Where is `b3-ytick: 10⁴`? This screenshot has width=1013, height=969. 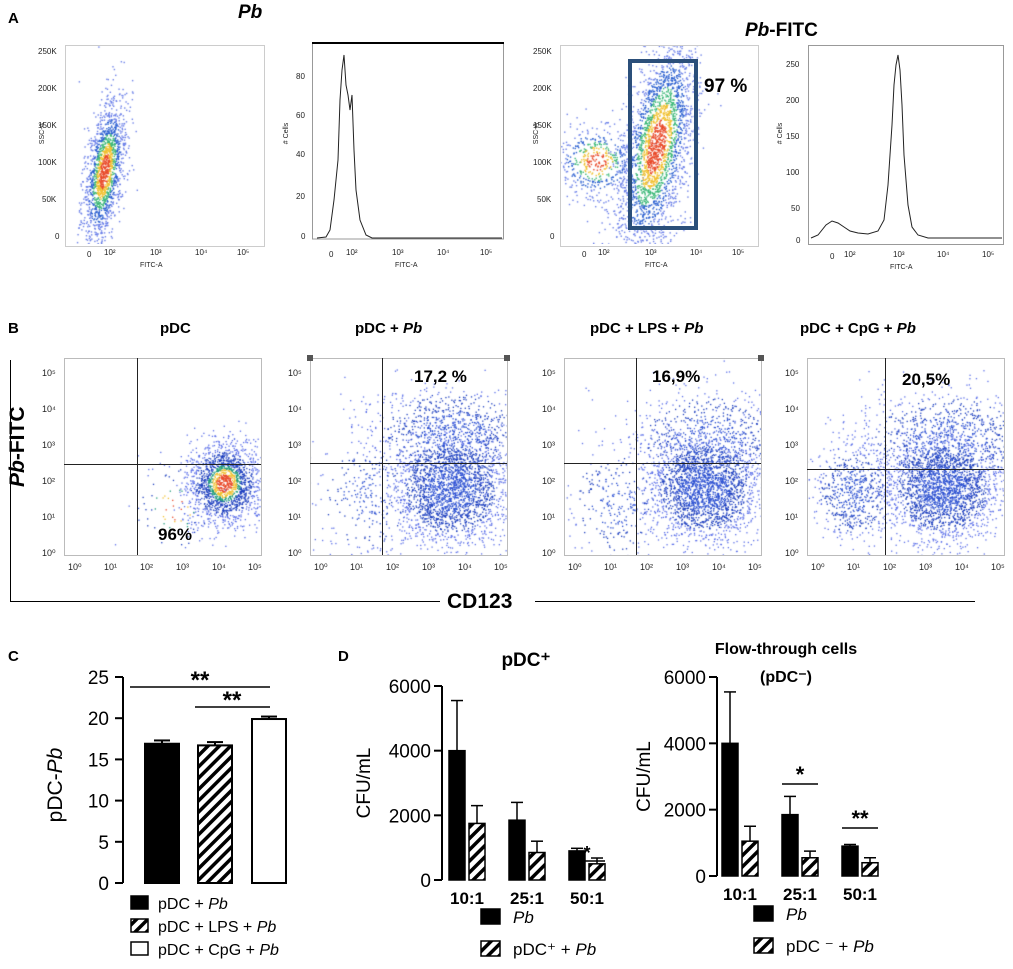
b3-ytick: 10⁴ is located at coordinates (549, 409).